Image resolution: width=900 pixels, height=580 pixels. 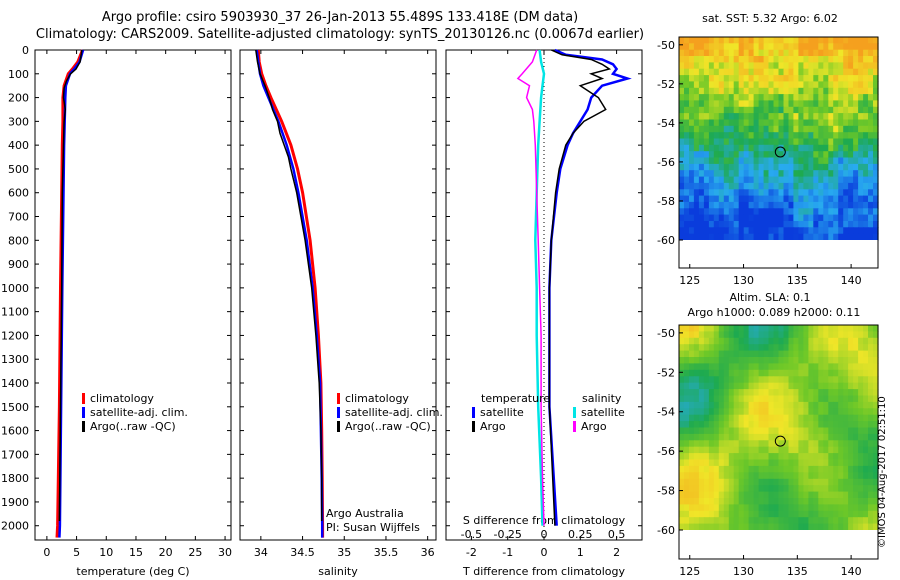 I want to click on x-tick-label: 34.5, so click(x=302, y=552).